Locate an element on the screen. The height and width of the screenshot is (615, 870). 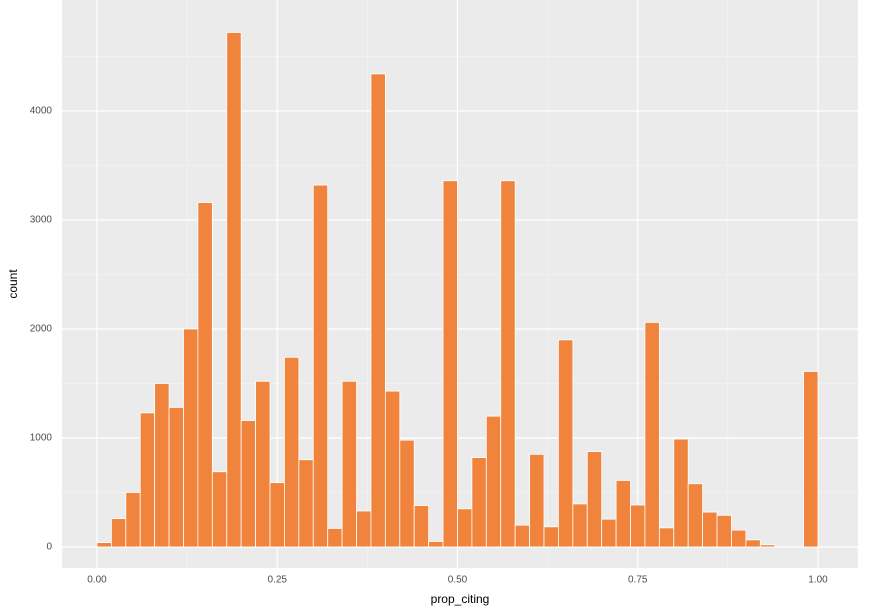
y-tick-label: 1000 is located at coordinates (41, 438).